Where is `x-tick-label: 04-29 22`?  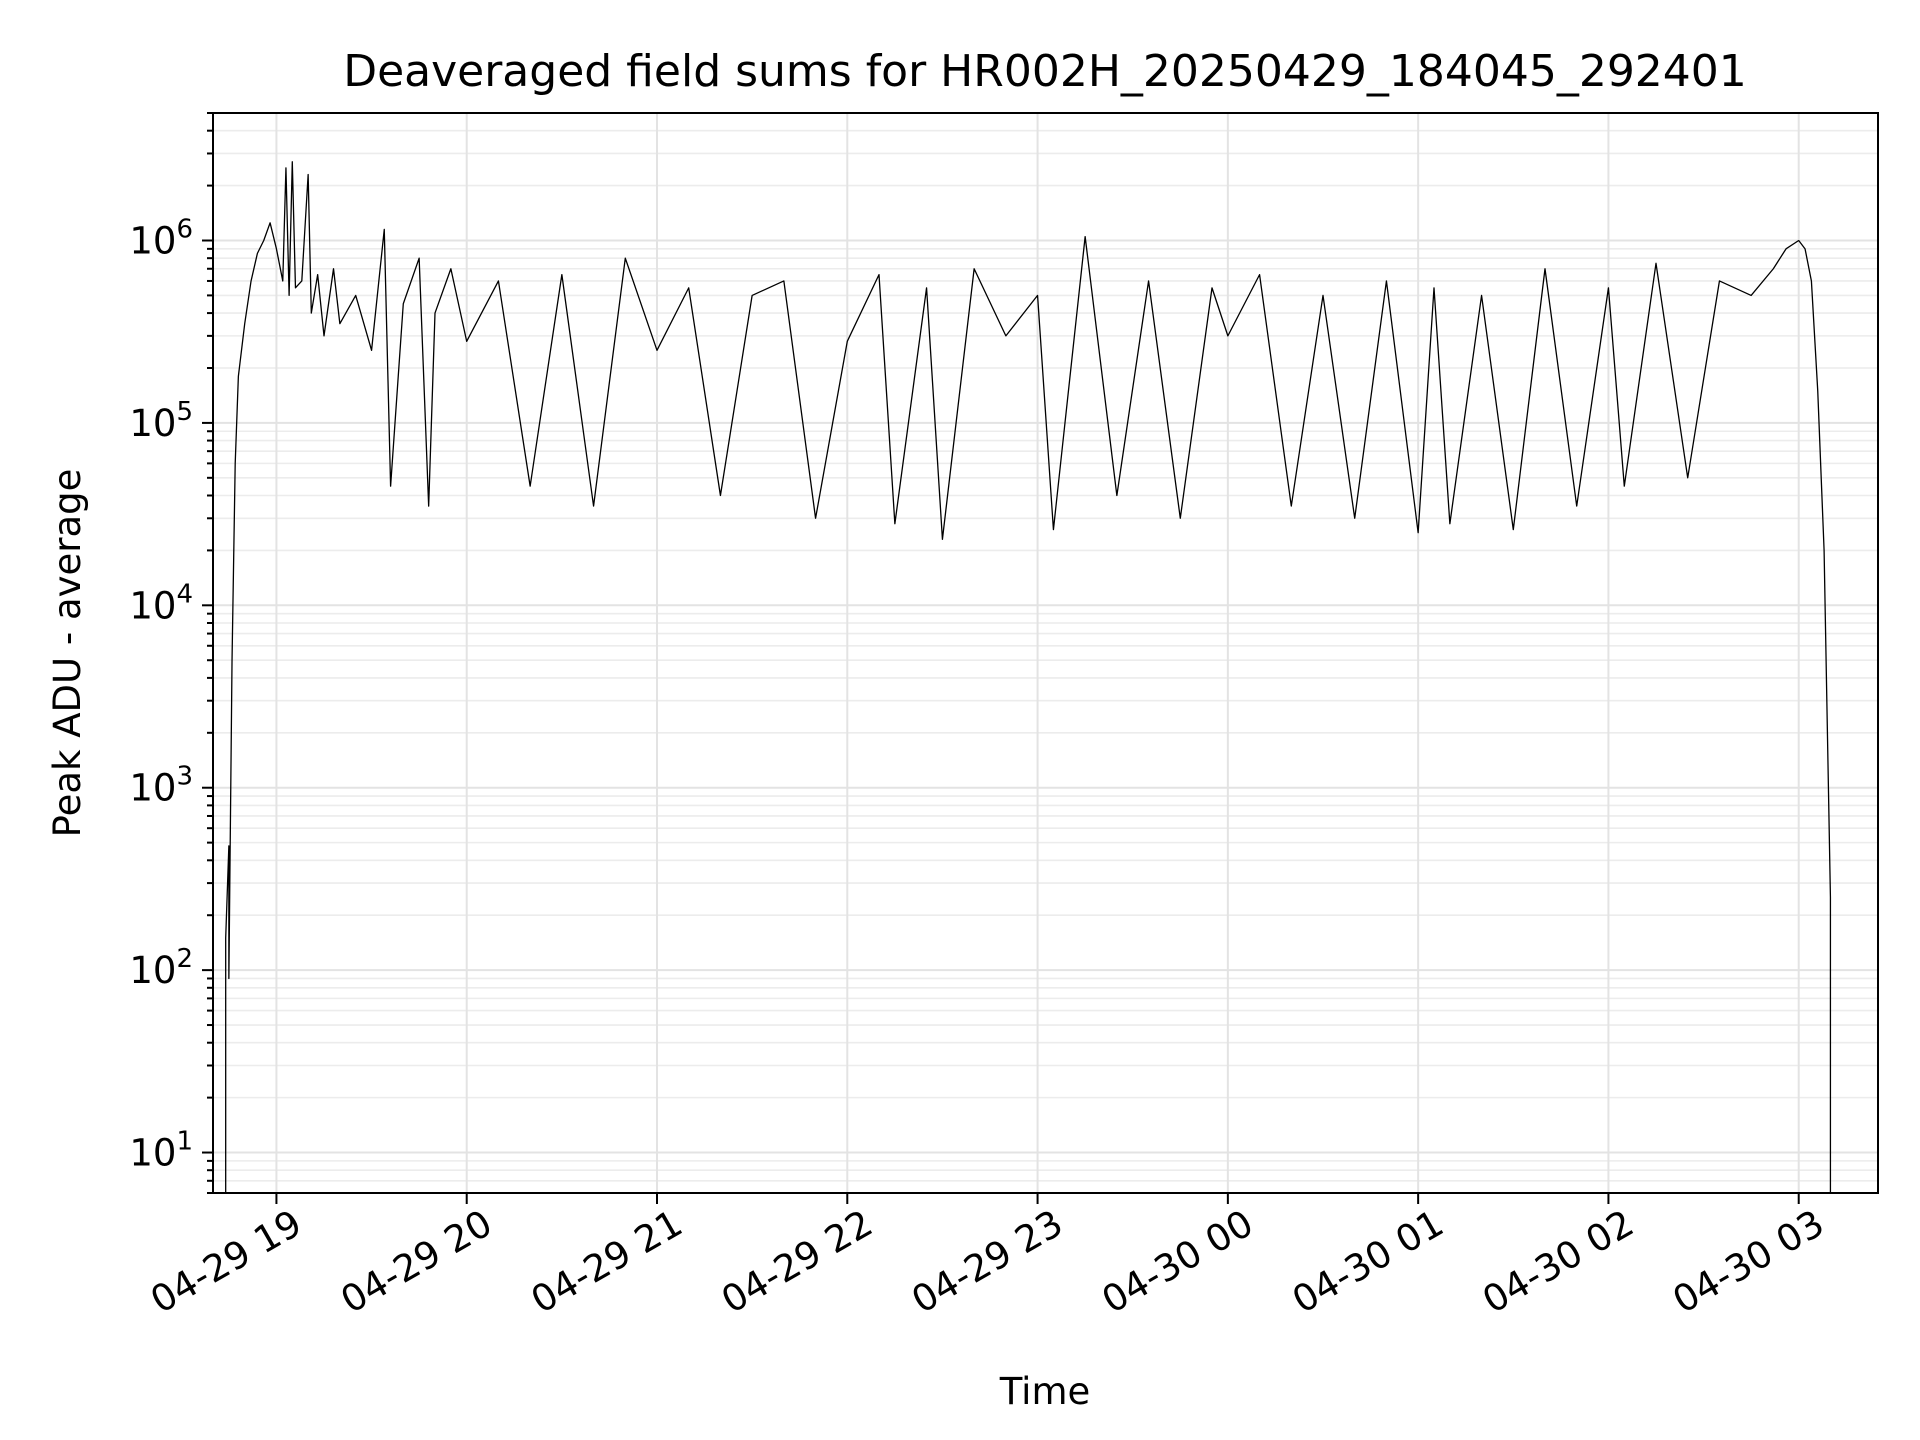
x-tick-label: 04-29 22 is located at coordinates (797, 1262).